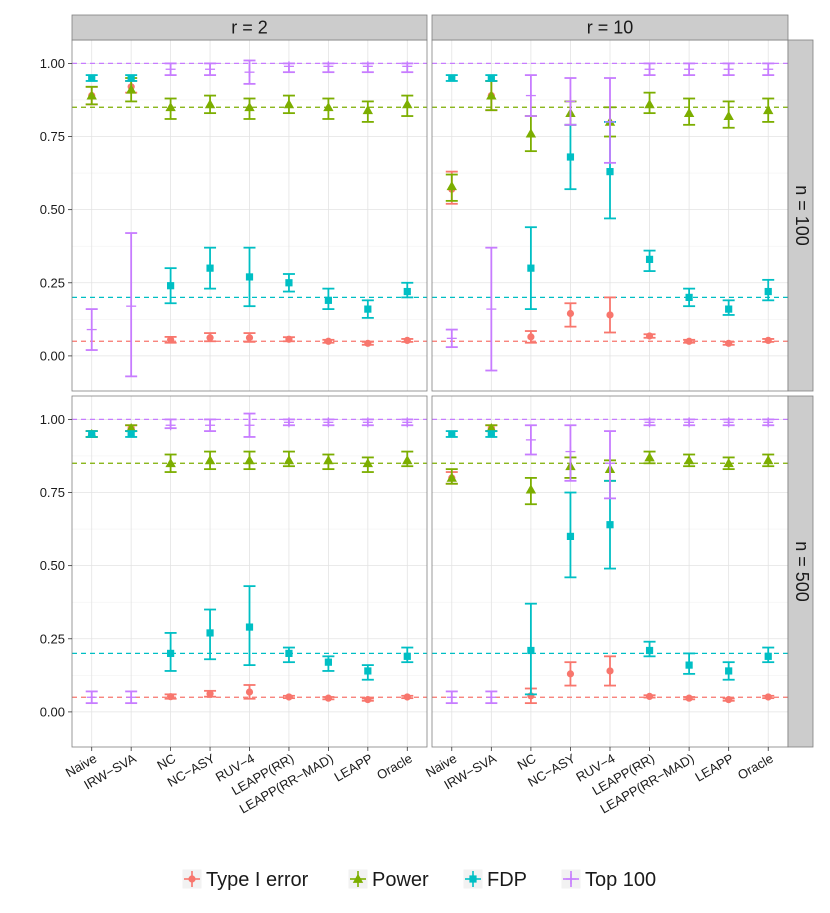 This screenshot has width=830, height=913. Describe the element at coordinates (388, 879) in the screenshot. I see `legend-item-power: Power` at that location.